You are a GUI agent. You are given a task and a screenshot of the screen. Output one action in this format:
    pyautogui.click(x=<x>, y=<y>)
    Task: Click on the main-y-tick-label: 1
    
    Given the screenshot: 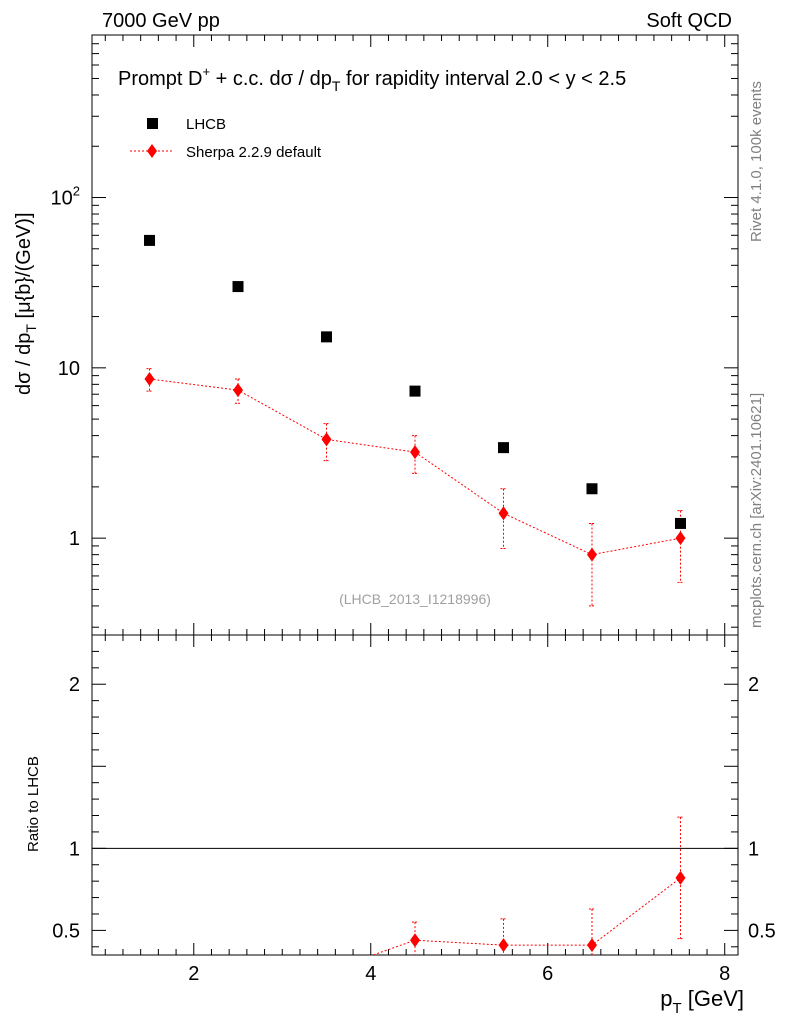 What is the action you would take?
    pyautogui.click(x=74, y=539)
    